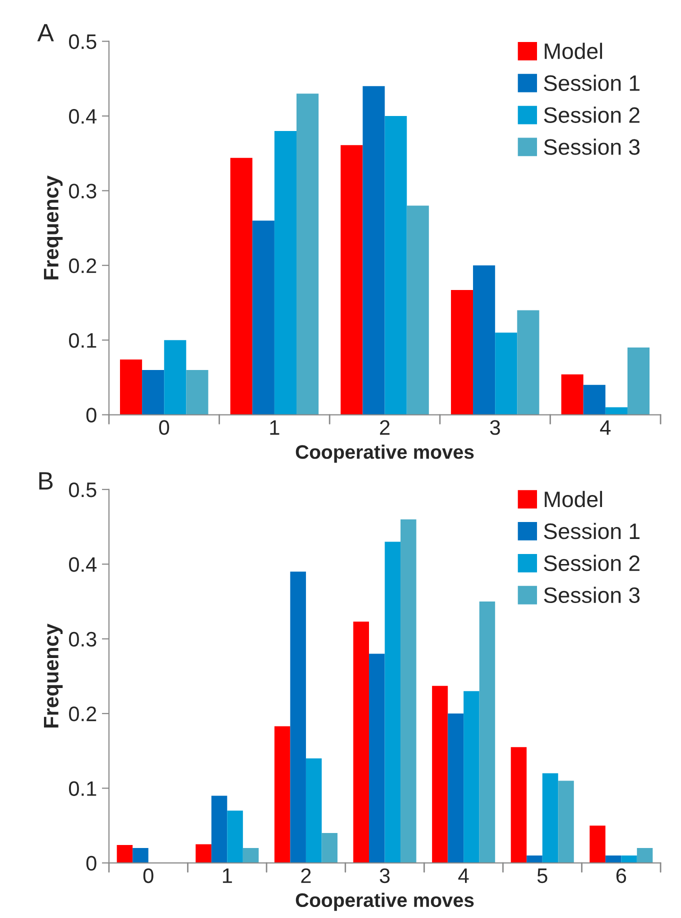 Image resolution: width=681 pixels, height=918 pixels. I want to click on chart-title: B, so click(46, 481).